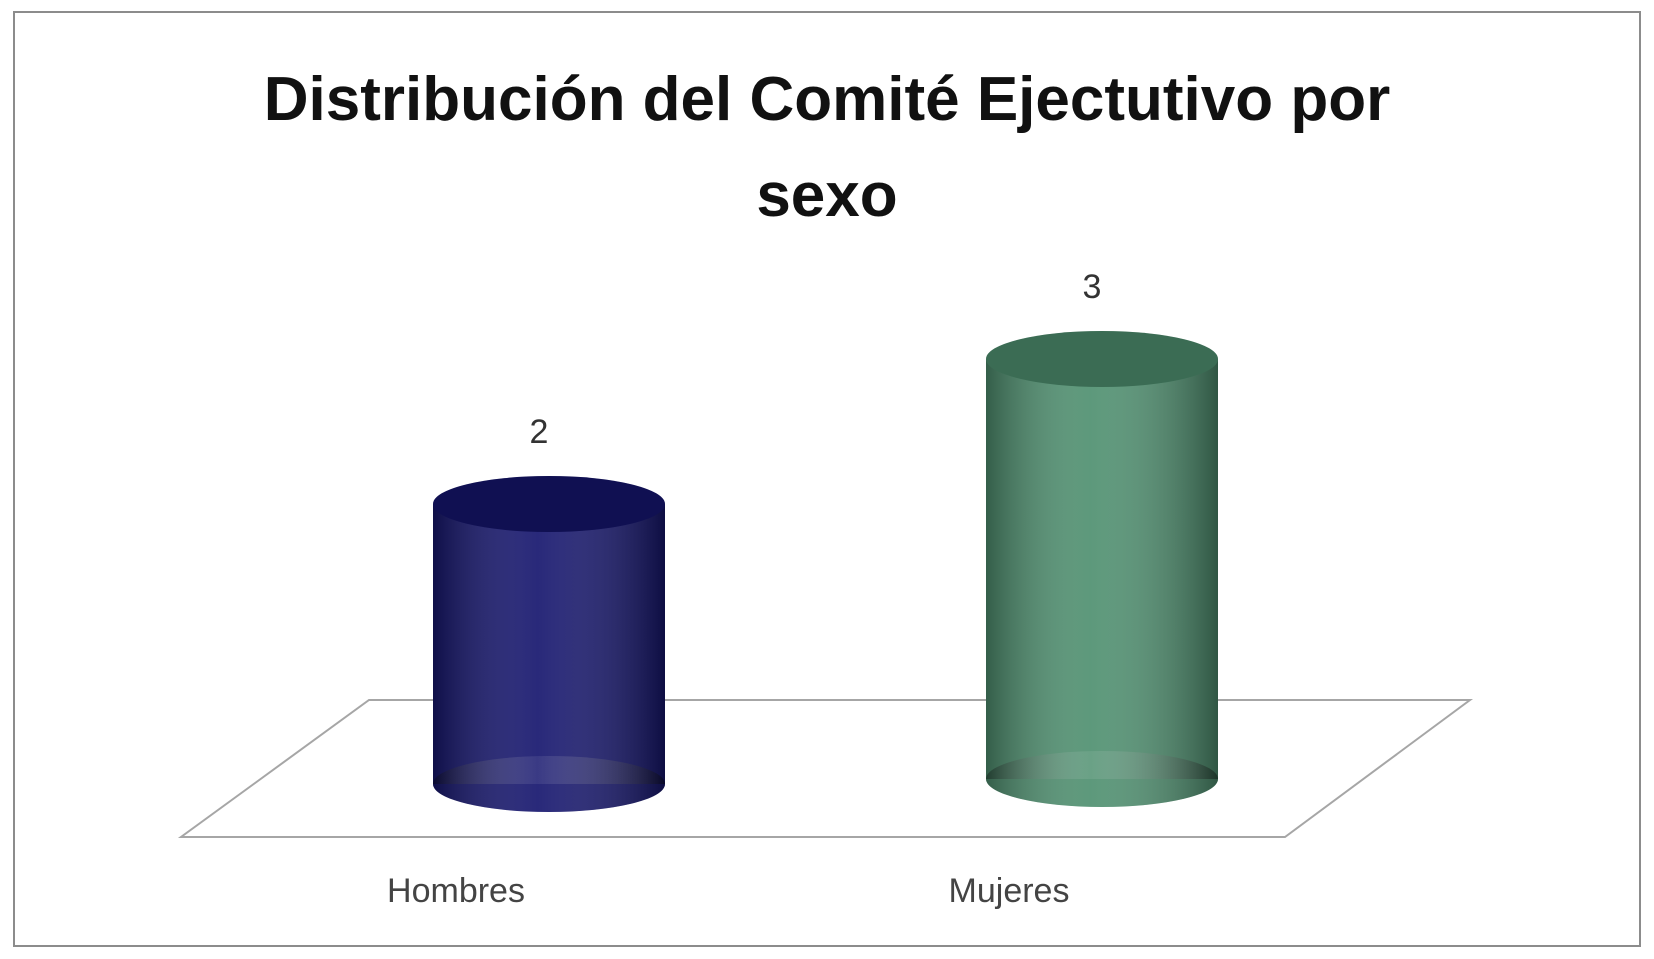  Describe the element at coordinates (456, 891) in the screenshot. I see `x-tick-label: Hombres` at that location.